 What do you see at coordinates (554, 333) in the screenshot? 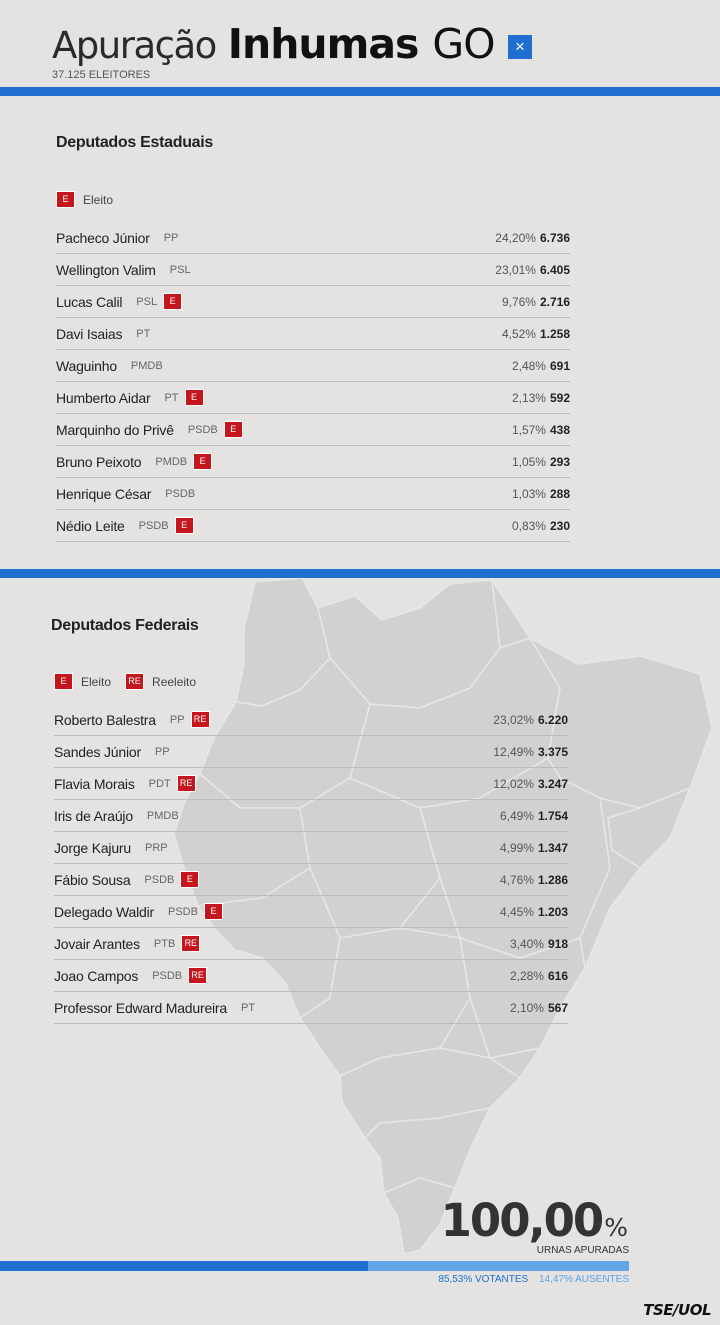
I see `candidate-votes: 1.258` at bounding box center [554, 333].